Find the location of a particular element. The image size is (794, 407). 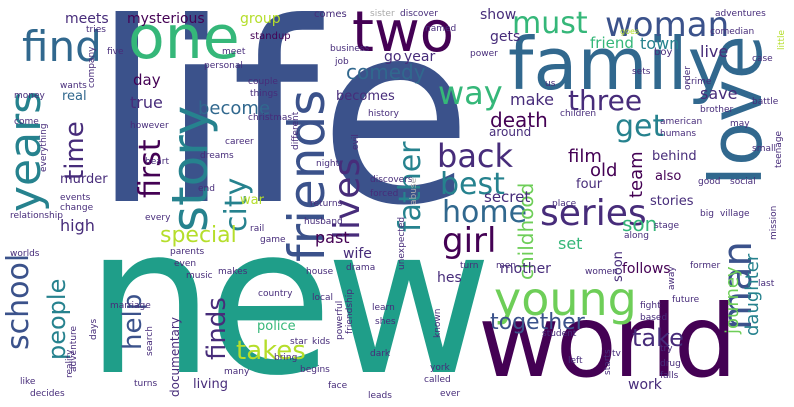

word-powerful: powerful is located at coordinates (340, 320).